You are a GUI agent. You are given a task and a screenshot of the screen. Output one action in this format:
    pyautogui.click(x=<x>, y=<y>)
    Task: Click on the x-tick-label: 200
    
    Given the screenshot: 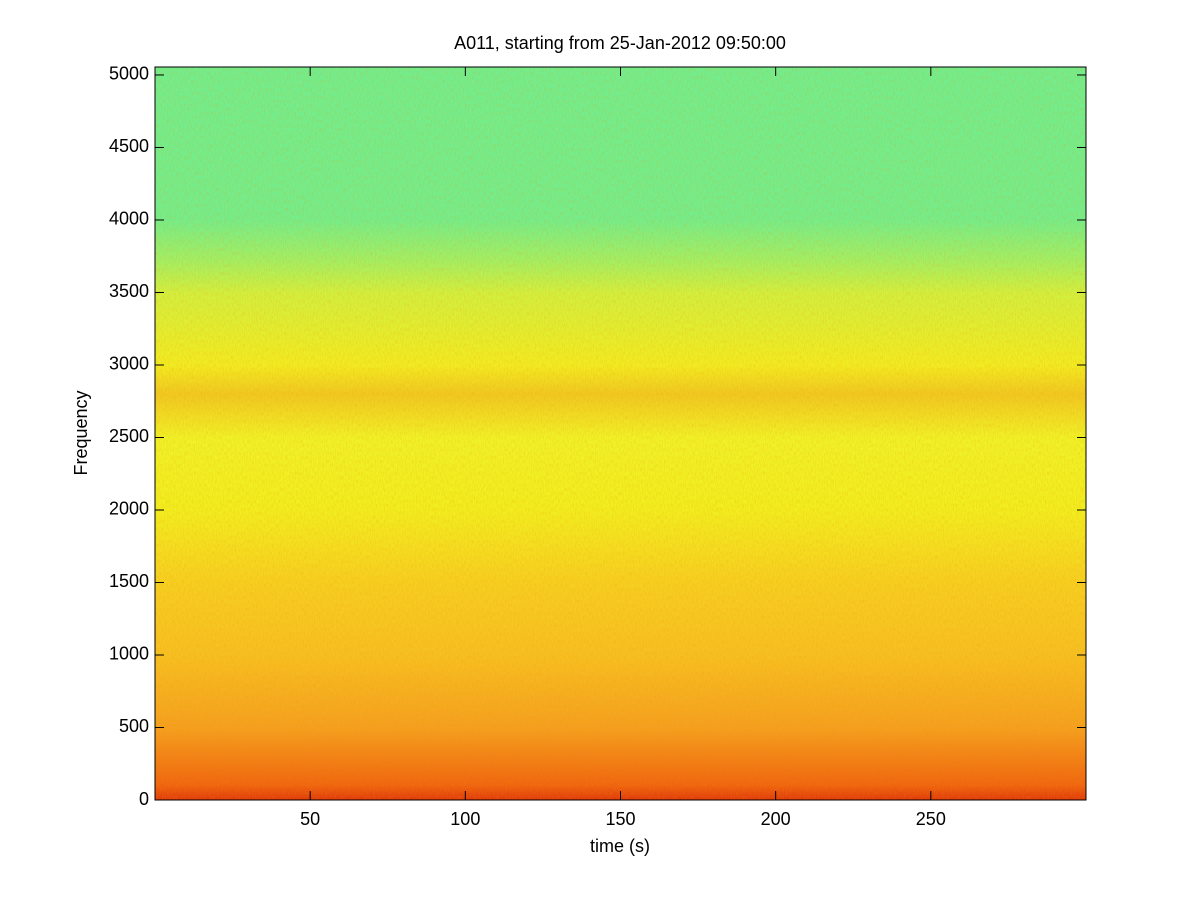 What is the action you would take?
    pyautogui.click(x=776, y=819)
    